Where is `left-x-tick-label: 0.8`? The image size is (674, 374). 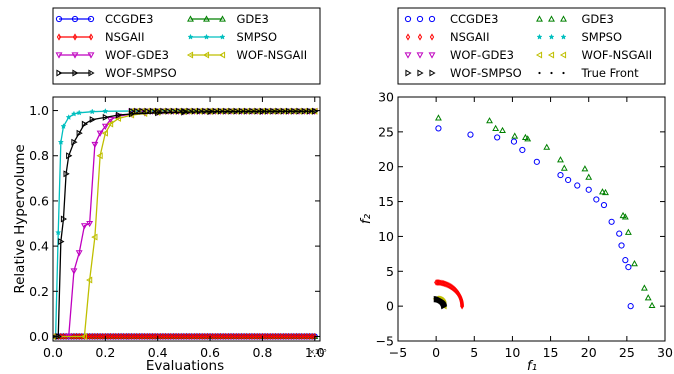
left-x-tick-label: 0.8 is located at coordinates (262, 352).